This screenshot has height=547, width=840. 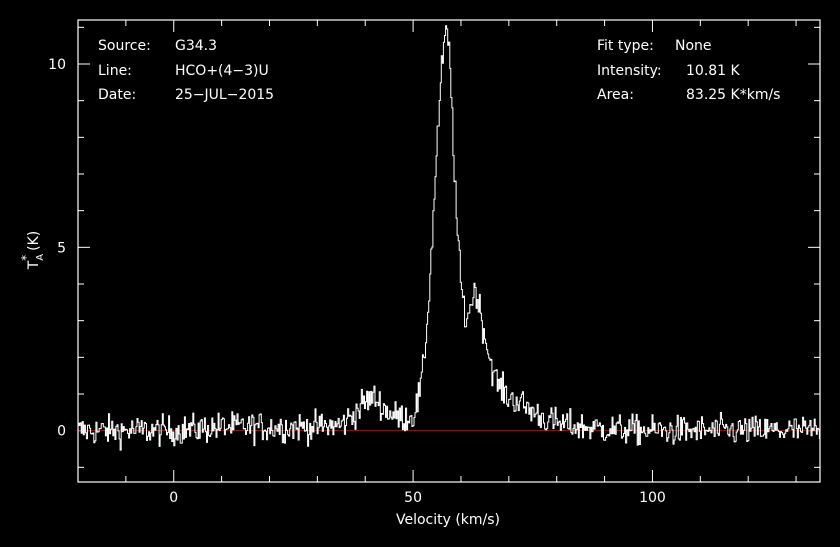 I want to click on source-value: G34.3, so click(x=196, y=46).